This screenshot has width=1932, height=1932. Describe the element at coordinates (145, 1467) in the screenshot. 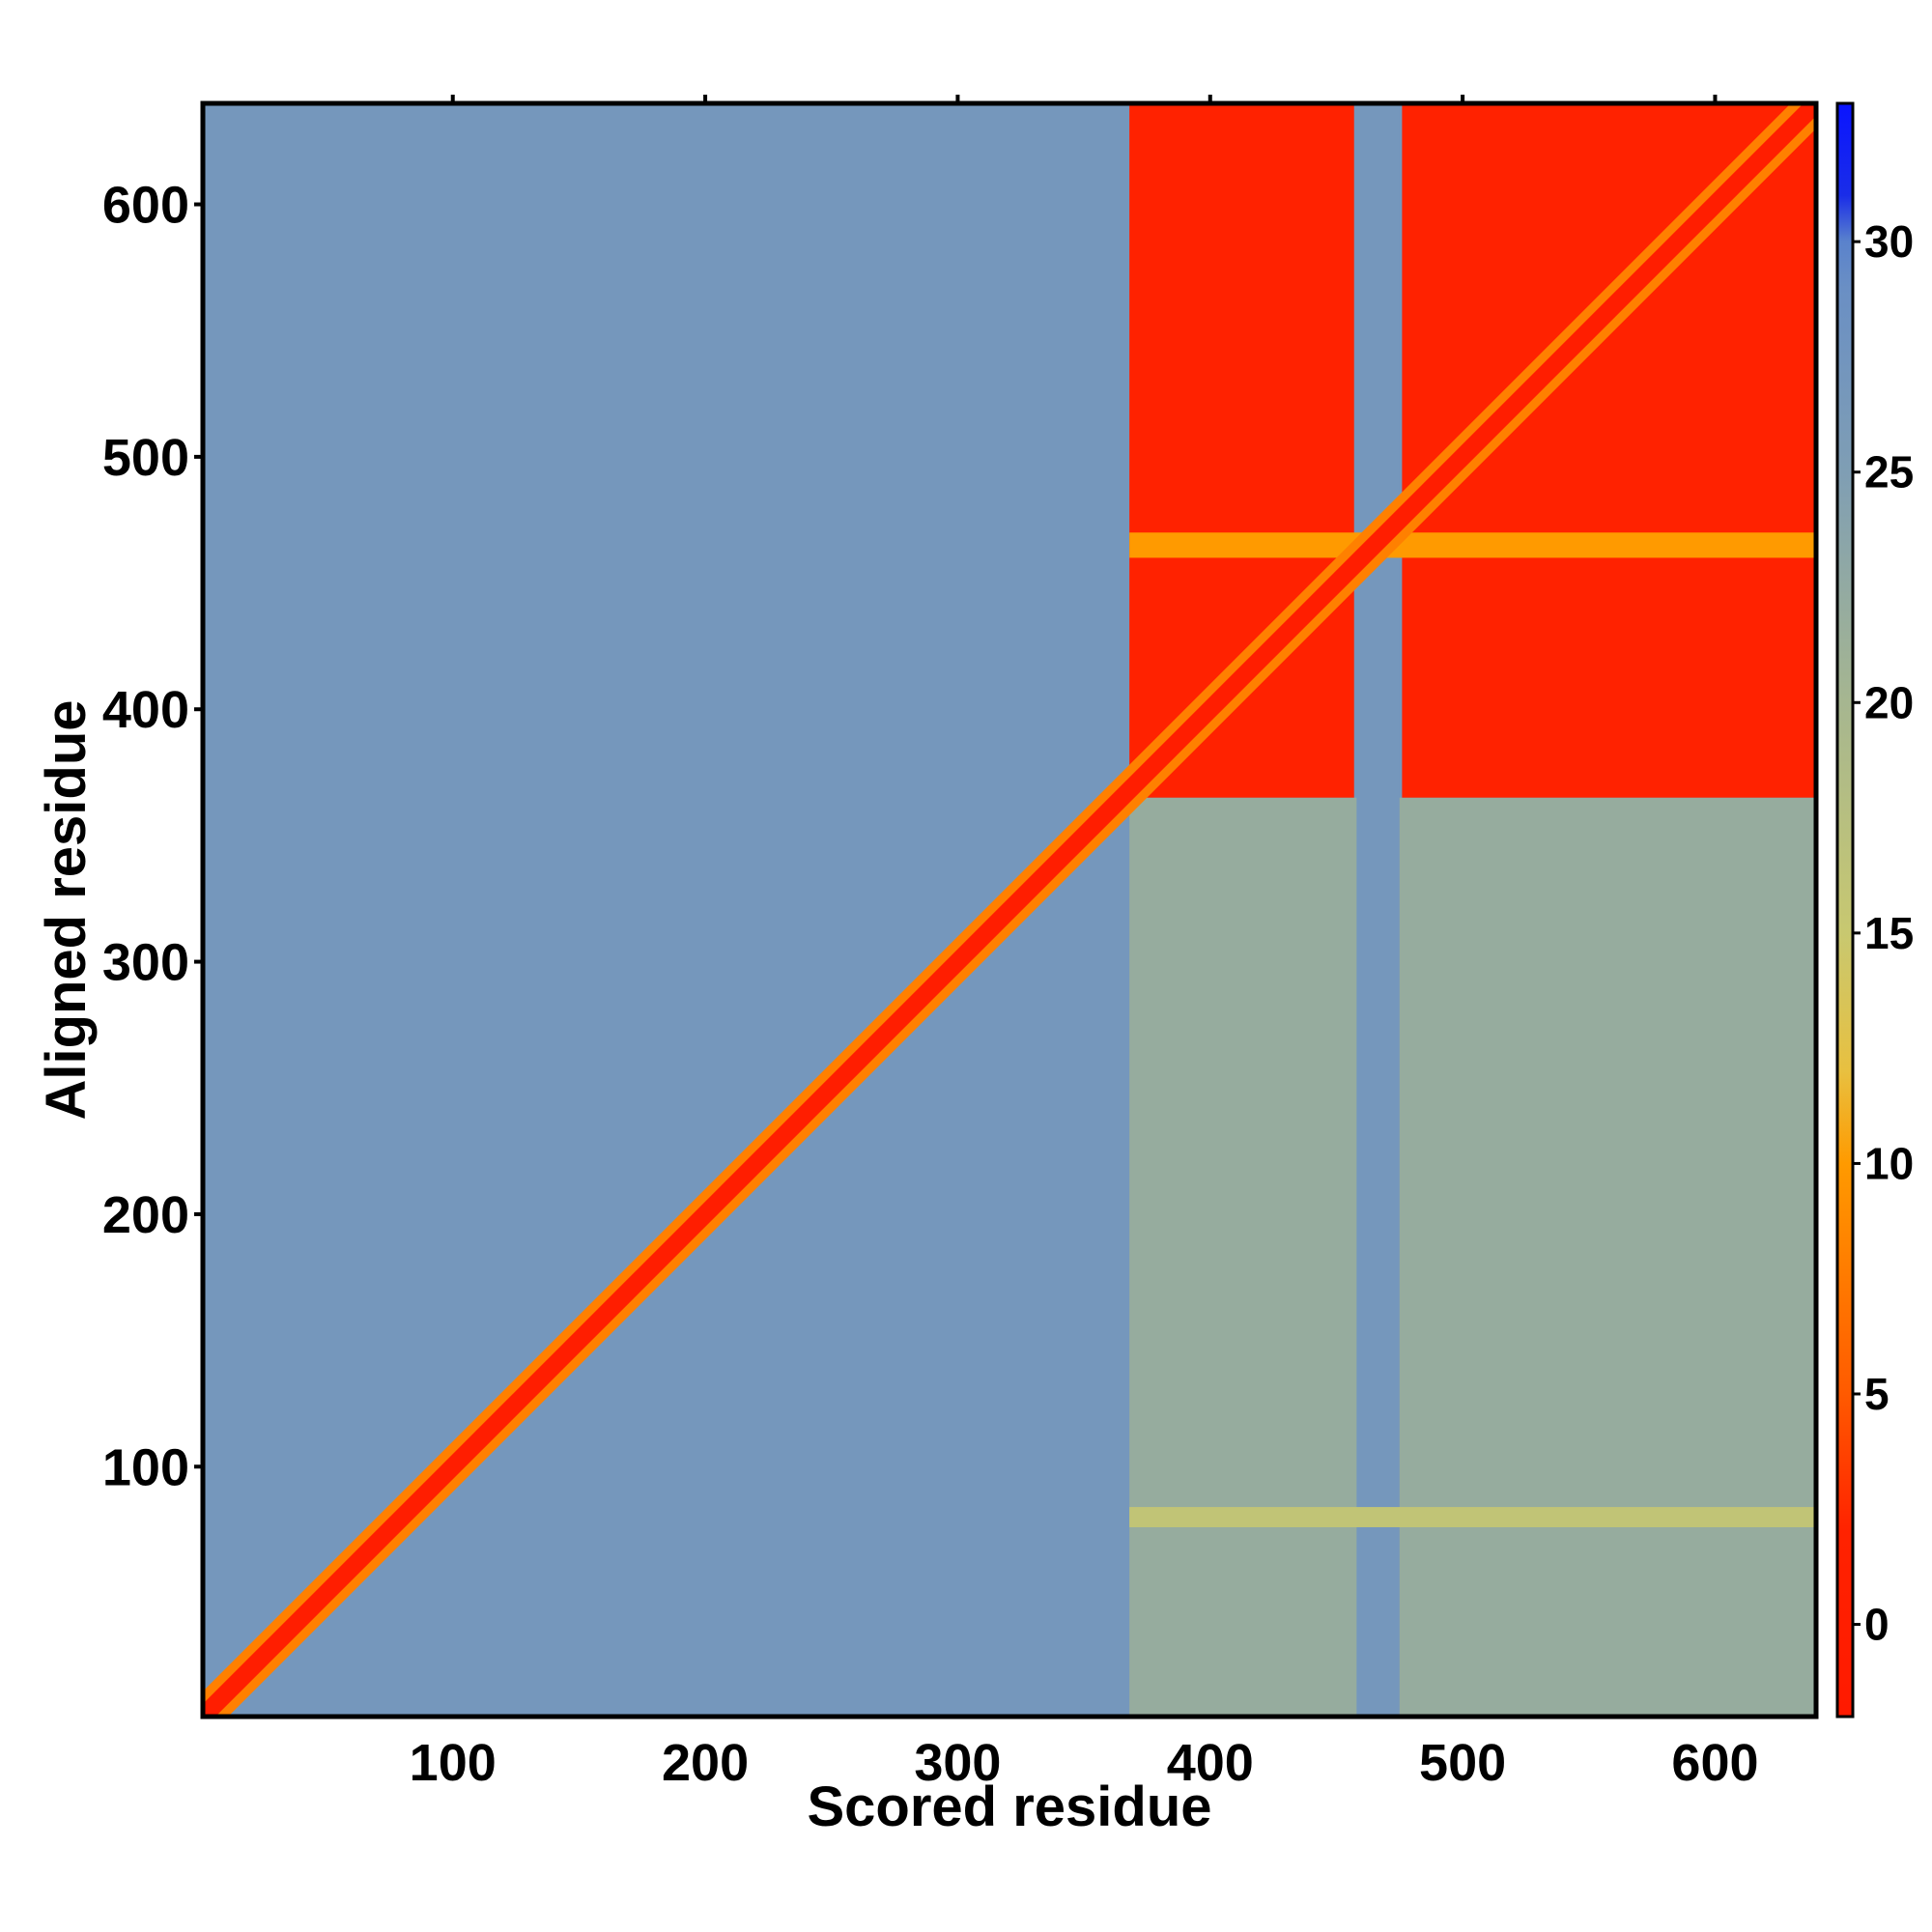

I see `y-tick-label: 100` at that location.